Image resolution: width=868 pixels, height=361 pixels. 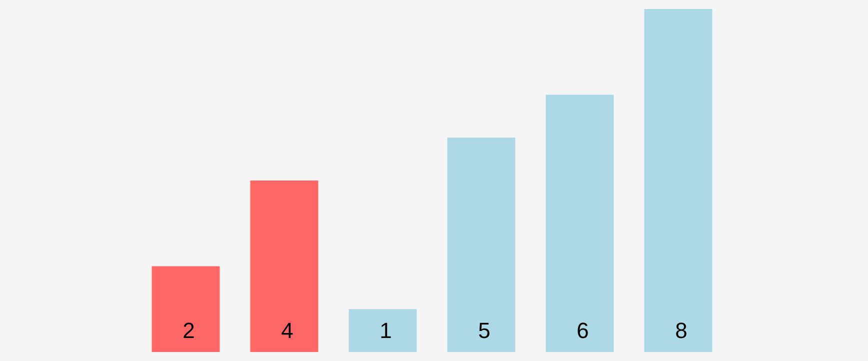 What do you see at coordinates (287, 330) in the screenshot?
I see `data-label: 4` at bounding box center [287, 330].